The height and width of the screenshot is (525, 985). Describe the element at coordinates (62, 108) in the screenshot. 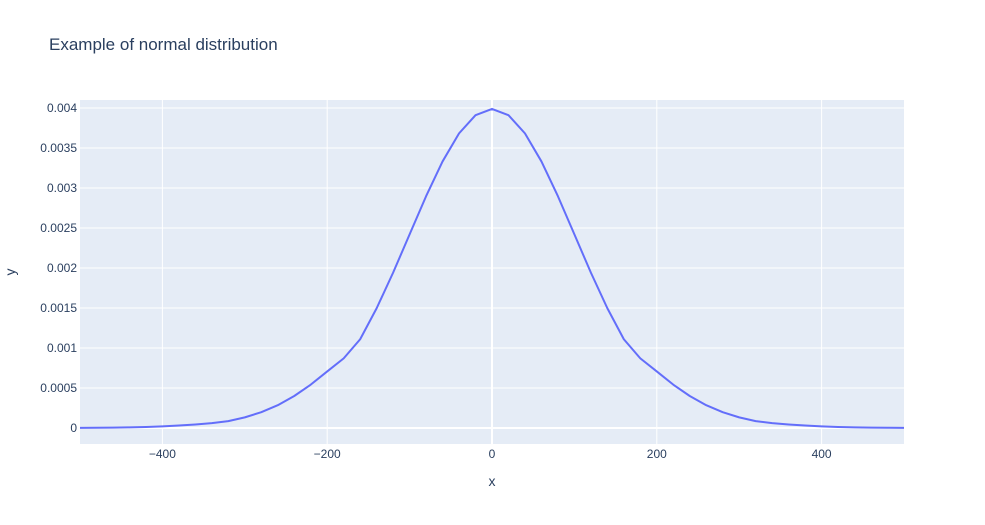

I see `y-tick-label: 0.004` at that location.